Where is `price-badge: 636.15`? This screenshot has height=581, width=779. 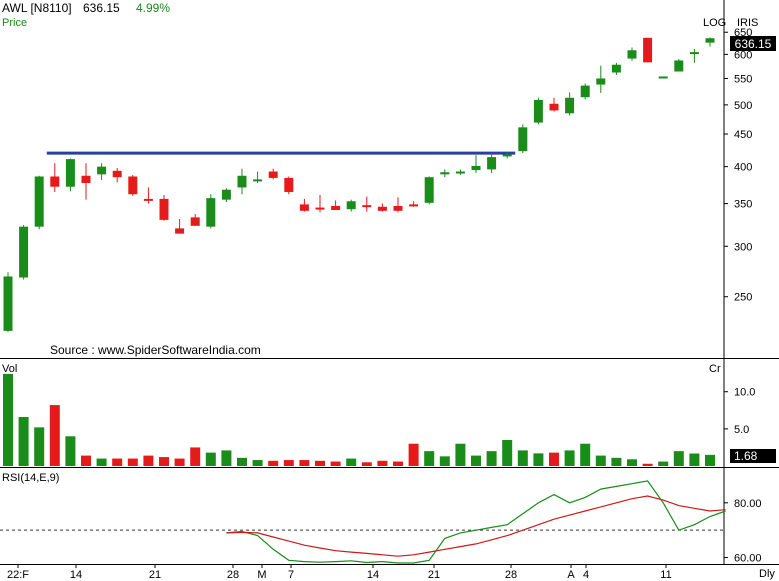 price-badge: 636.15 is located at coordinates (753, 44).